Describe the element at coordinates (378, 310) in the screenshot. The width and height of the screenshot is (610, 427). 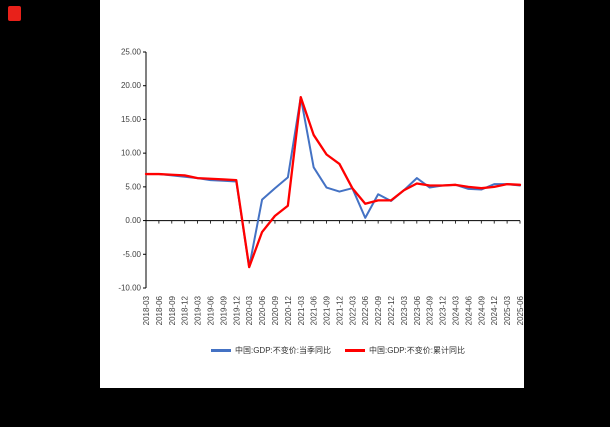
I see `x-tick-label: 2022-09` at that location.